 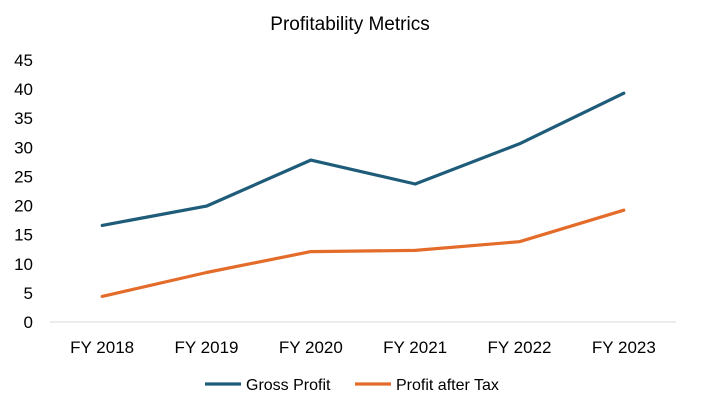 What do you see at coordinates (23, 118) in the screenshot?
I see `y-tick-label: 35` at bounding box center [23, 118].